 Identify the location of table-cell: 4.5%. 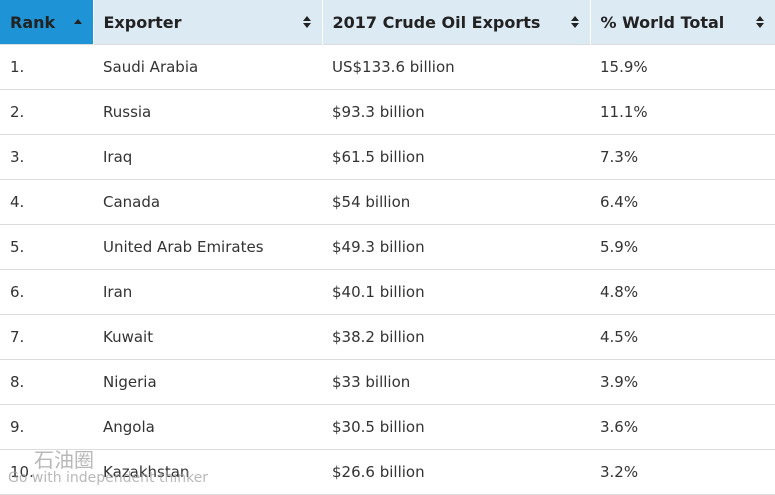
(682, 337).